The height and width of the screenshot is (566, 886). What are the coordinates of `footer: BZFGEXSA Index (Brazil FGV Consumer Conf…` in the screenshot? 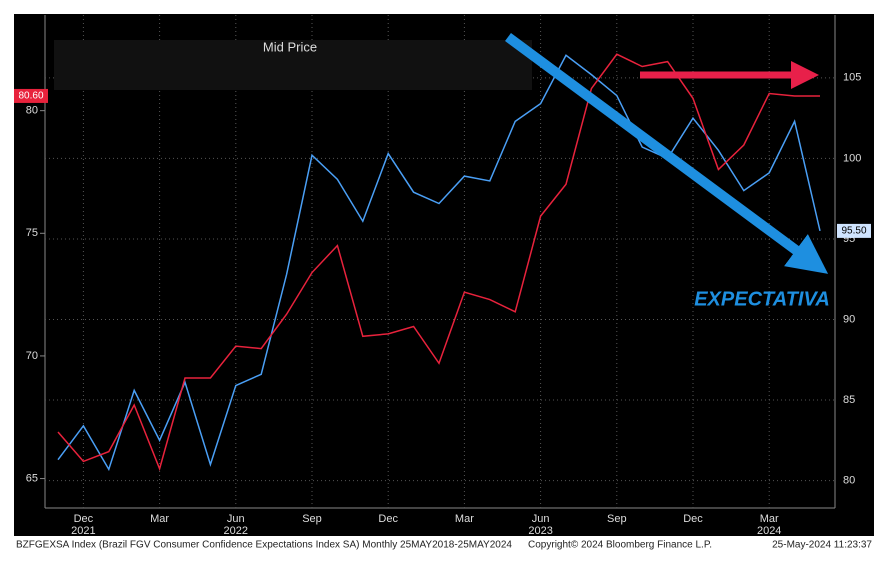 It's located at (264, 545).